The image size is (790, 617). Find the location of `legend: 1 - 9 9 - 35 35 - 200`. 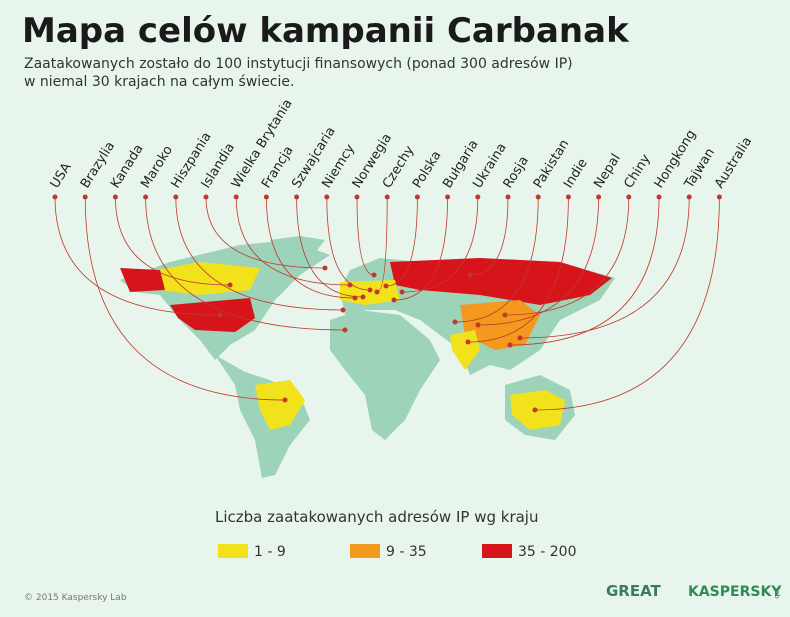

legend: 1 - 9 9 - 35 35 - 200 is located at coordinates (397, 552).